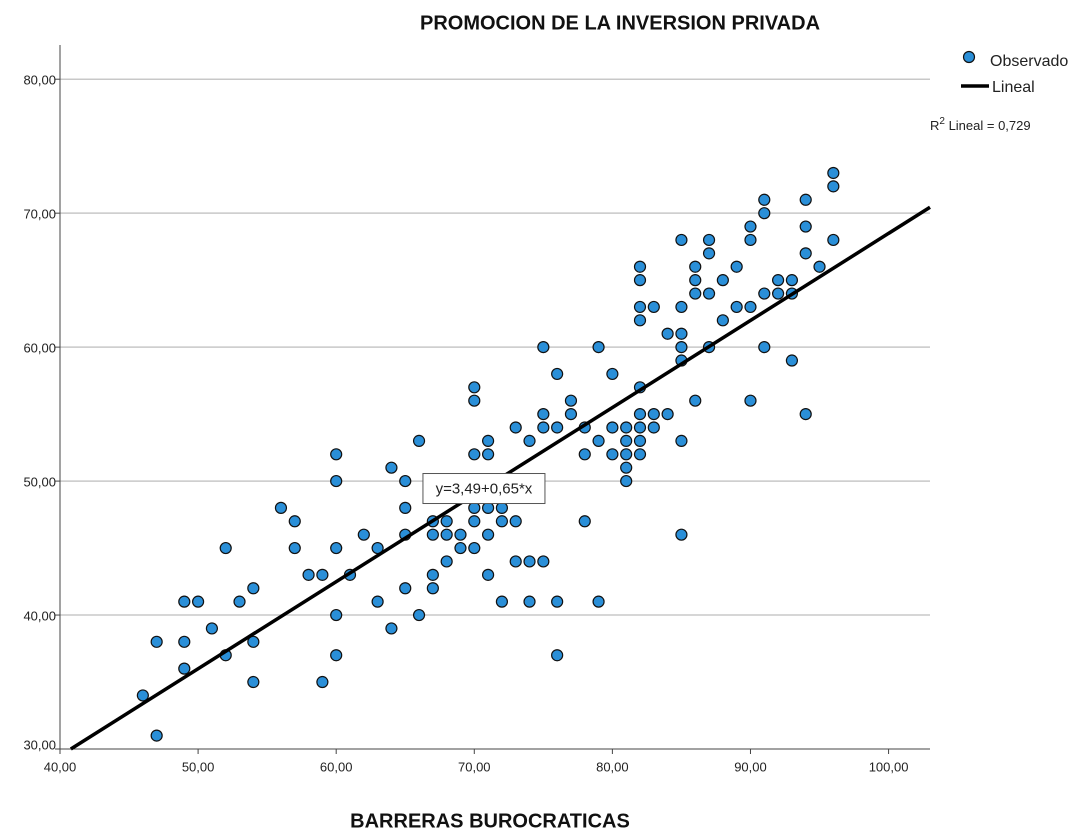  Describe the element at coordinates (336, 766) in the screenshot. I see `x-tick-label: 60,00` at that location.